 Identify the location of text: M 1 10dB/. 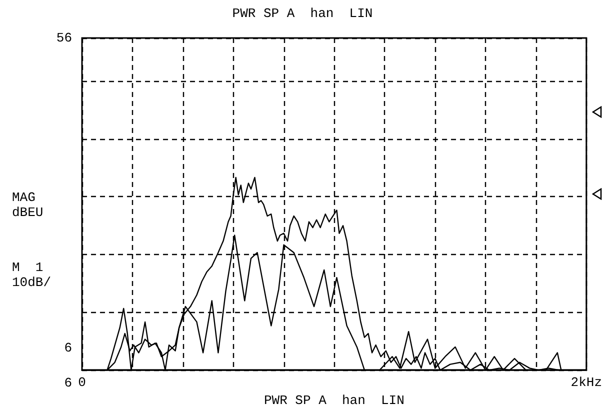
(32, 275).